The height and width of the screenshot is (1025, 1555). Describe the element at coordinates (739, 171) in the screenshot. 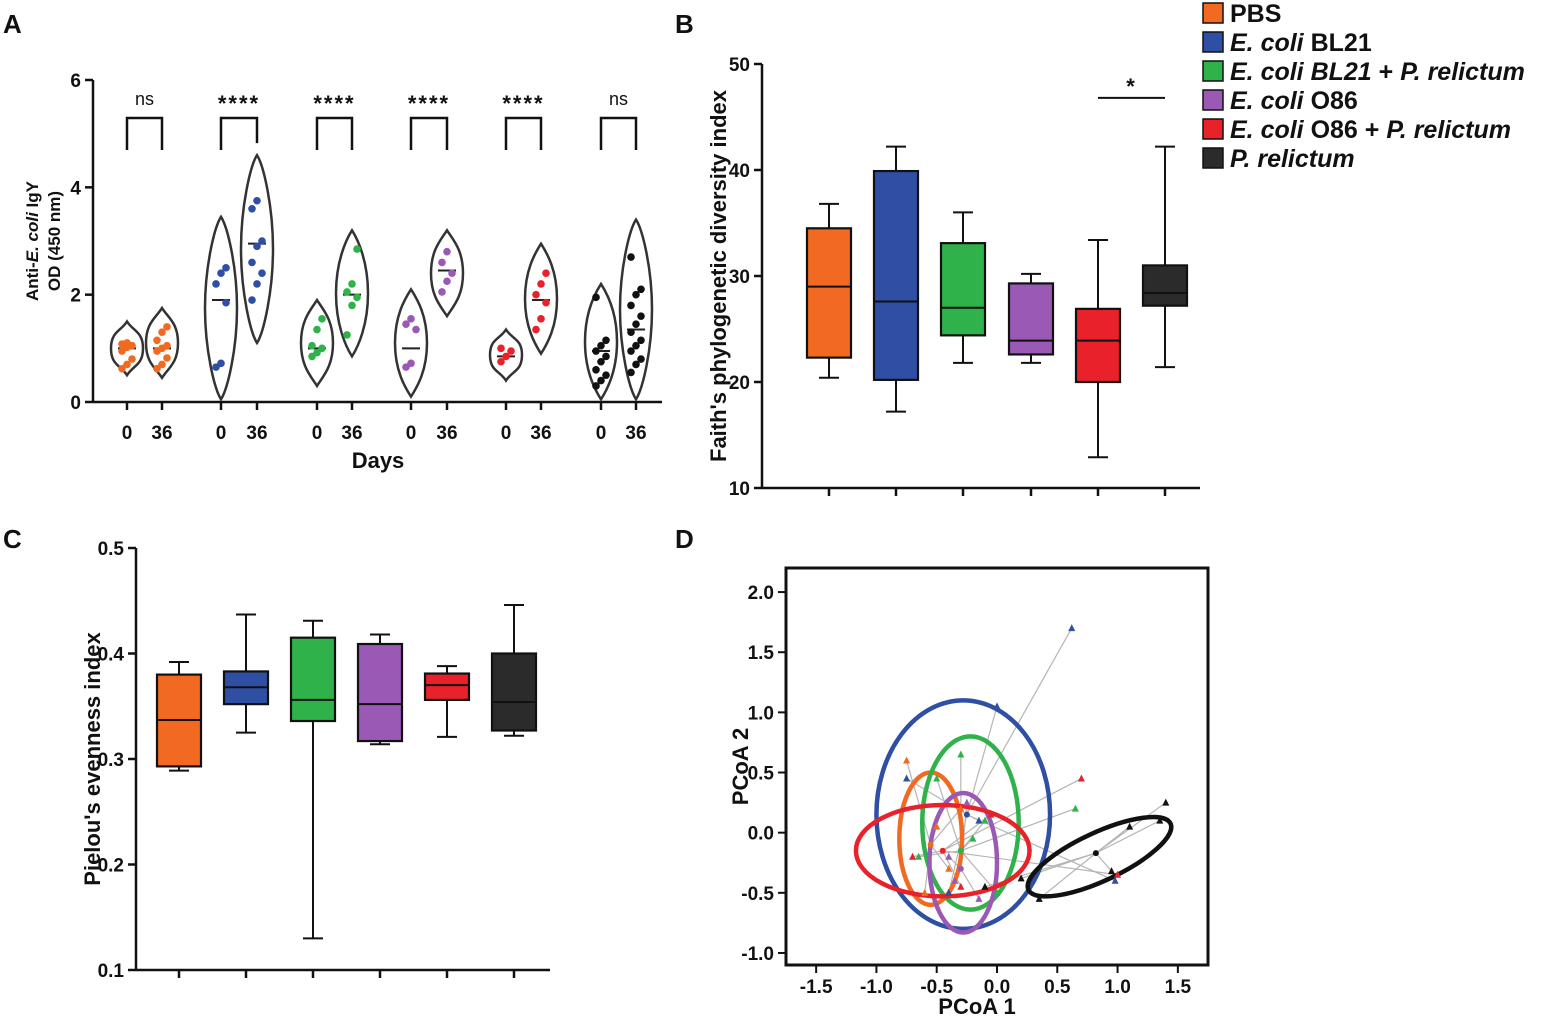

I see `y-tick-label: 40` at that location.